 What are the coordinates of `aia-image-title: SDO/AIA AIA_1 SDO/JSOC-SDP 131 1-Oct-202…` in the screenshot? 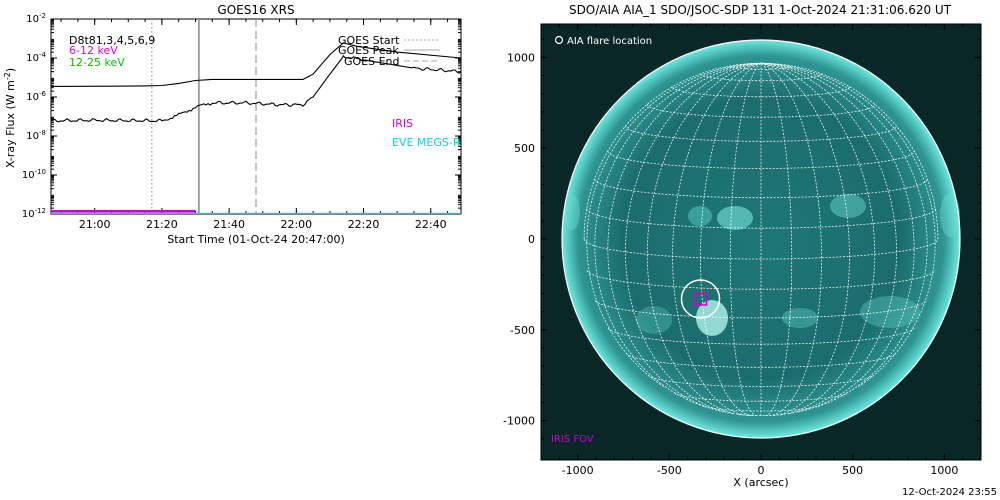 It's located at (760, 10).